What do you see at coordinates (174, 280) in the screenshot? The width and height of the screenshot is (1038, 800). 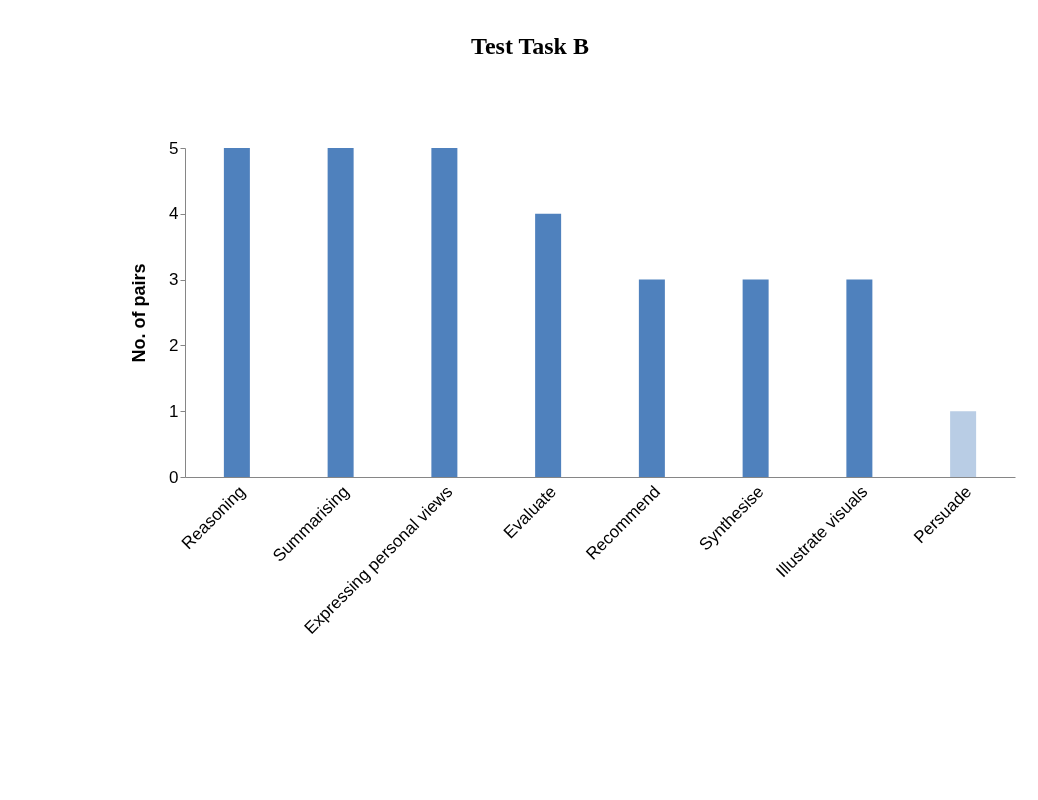 I see `y-tick-label: 3` at bounding box center [174, 280].